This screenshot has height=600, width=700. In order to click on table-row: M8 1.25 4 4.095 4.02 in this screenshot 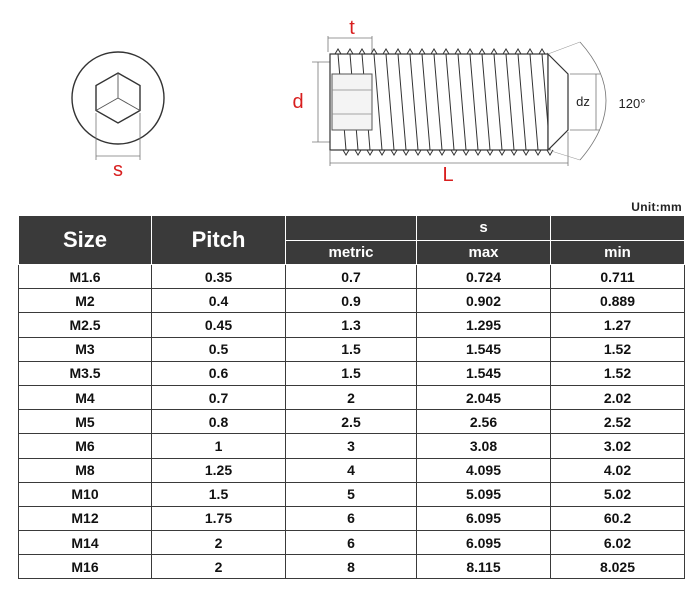, I will do `click(351, 470)`.